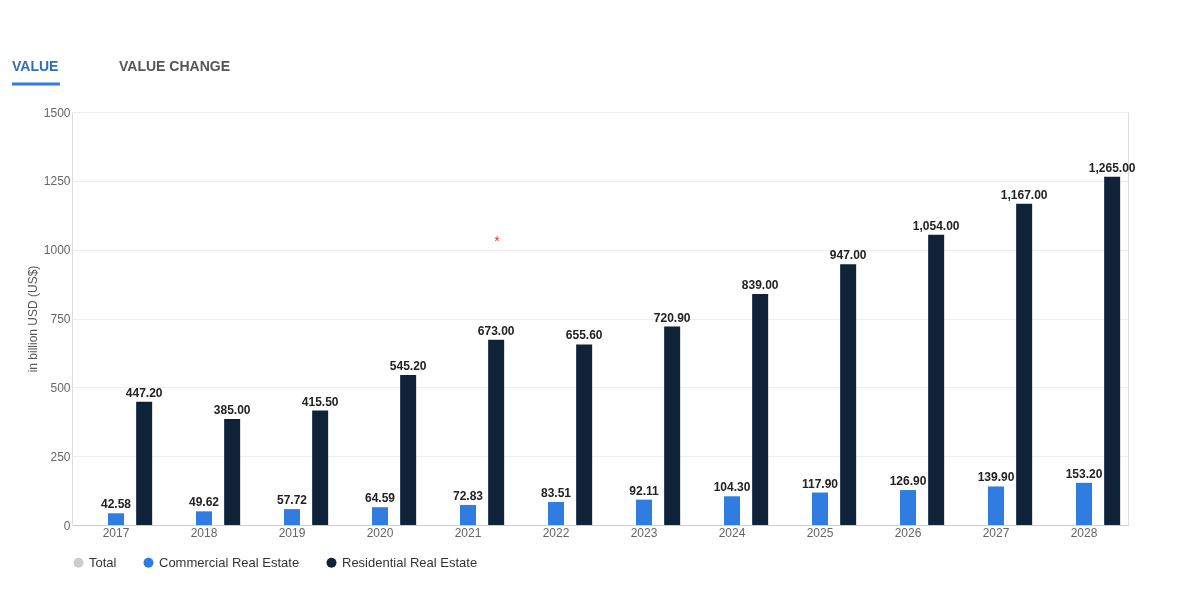 The width and height of the screenshot is (1183, 596). Describe the element at coordinates (760, 285) in the screenshot. I see `data-label: 839.00` at that location.